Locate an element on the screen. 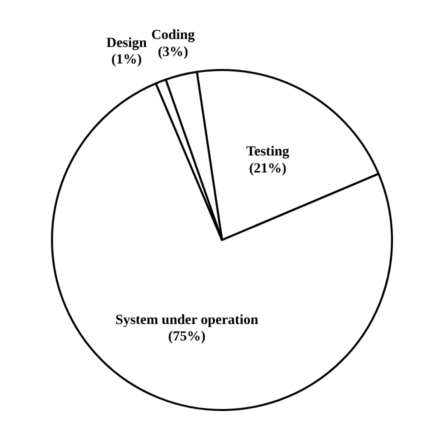 The height and width of the screenshot is (441, 435). data-label: (75%) is located at coordinates (187, 337).